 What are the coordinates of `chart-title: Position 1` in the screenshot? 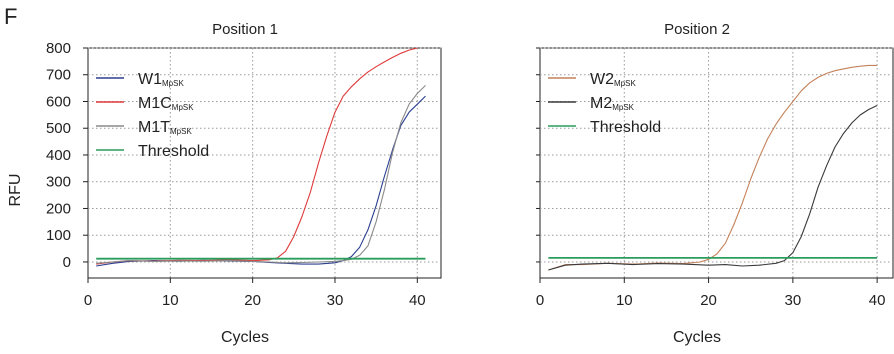 It's located at (245, 29).